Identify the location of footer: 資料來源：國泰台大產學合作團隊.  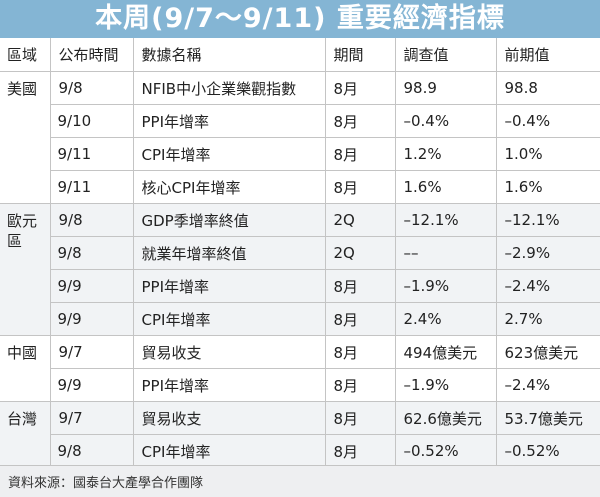
(300, 481).